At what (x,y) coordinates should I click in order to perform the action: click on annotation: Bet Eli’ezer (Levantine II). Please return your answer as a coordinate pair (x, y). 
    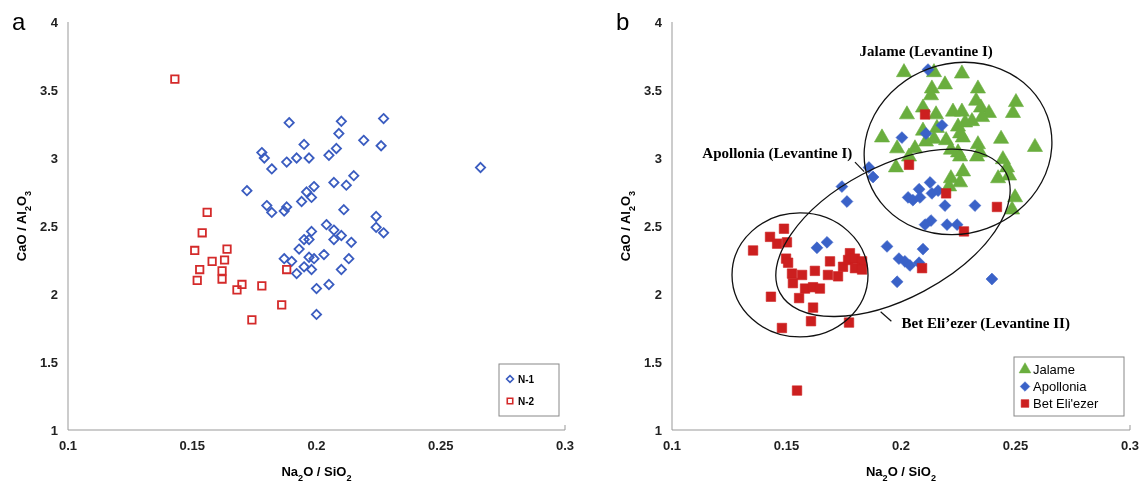
    Looking at the image, I should click on (985, 323).